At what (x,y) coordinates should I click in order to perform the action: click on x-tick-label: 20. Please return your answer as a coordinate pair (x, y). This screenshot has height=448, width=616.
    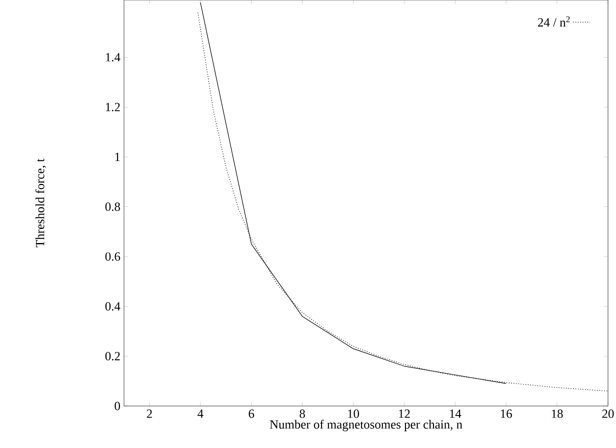
    Looking at the image, I should click on (608, 414).